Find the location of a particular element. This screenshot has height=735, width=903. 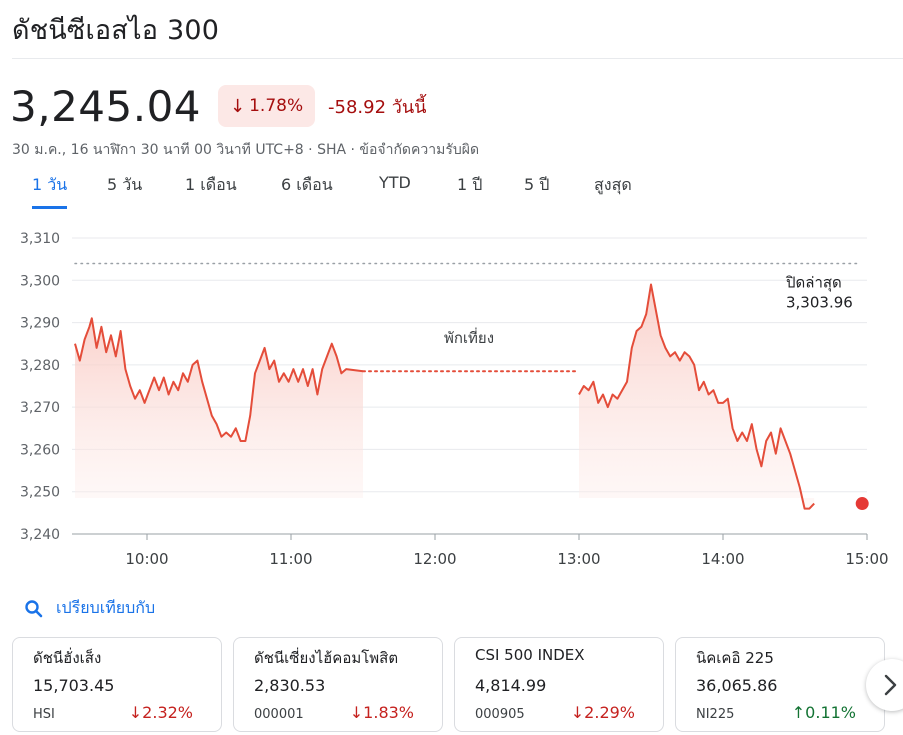

tab-ytd: YTD is located at coordinates (395, 182).